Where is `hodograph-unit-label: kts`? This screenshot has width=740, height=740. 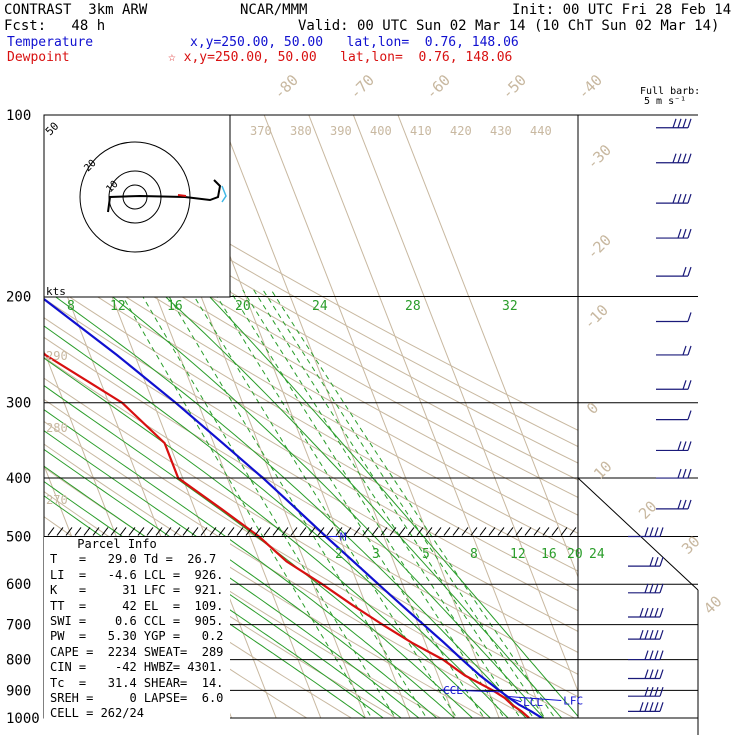
hodograph-unit-label: kts is located at coordinates (56, 291).